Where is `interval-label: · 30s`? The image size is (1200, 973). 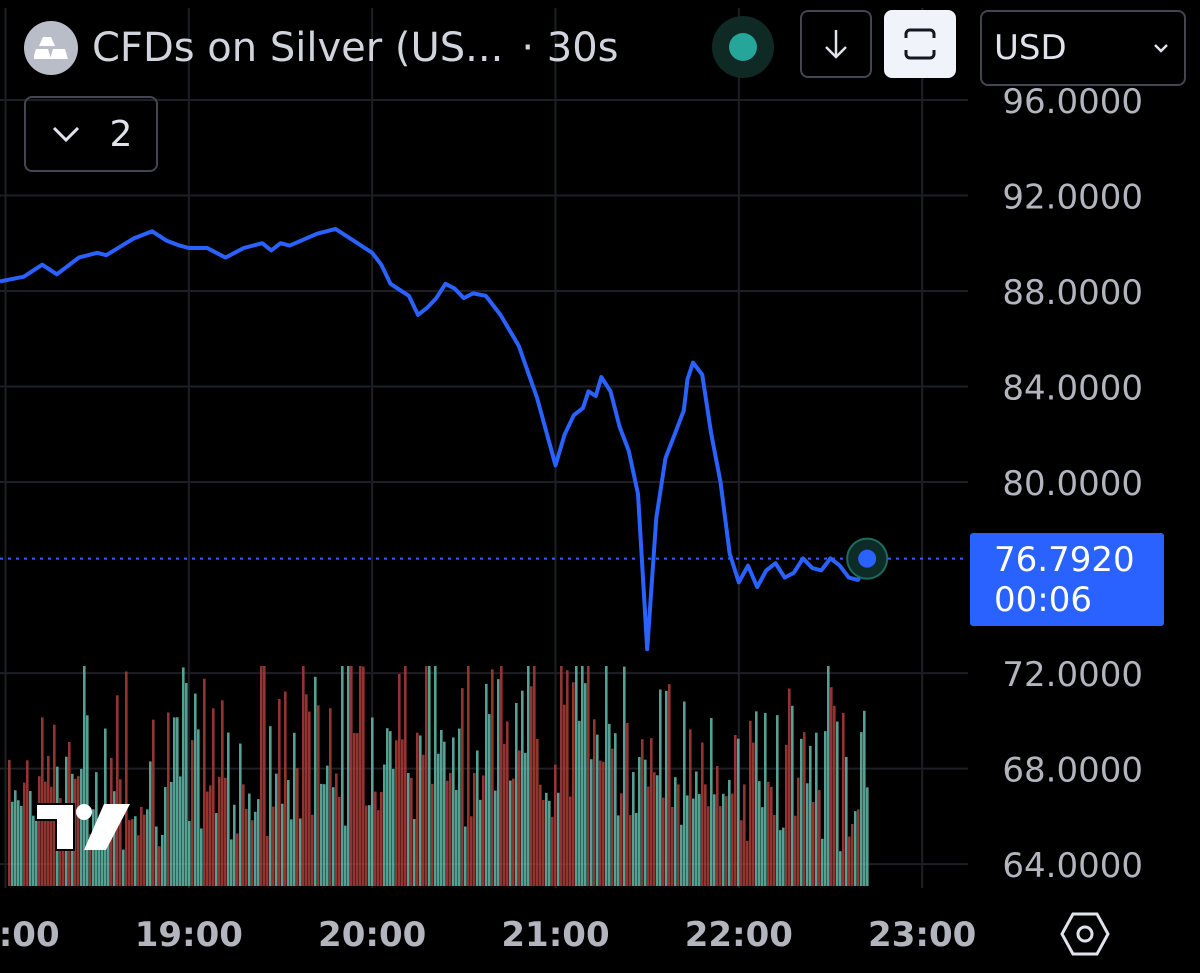 interval-label: · 30s is located at coordinates (570, 48).